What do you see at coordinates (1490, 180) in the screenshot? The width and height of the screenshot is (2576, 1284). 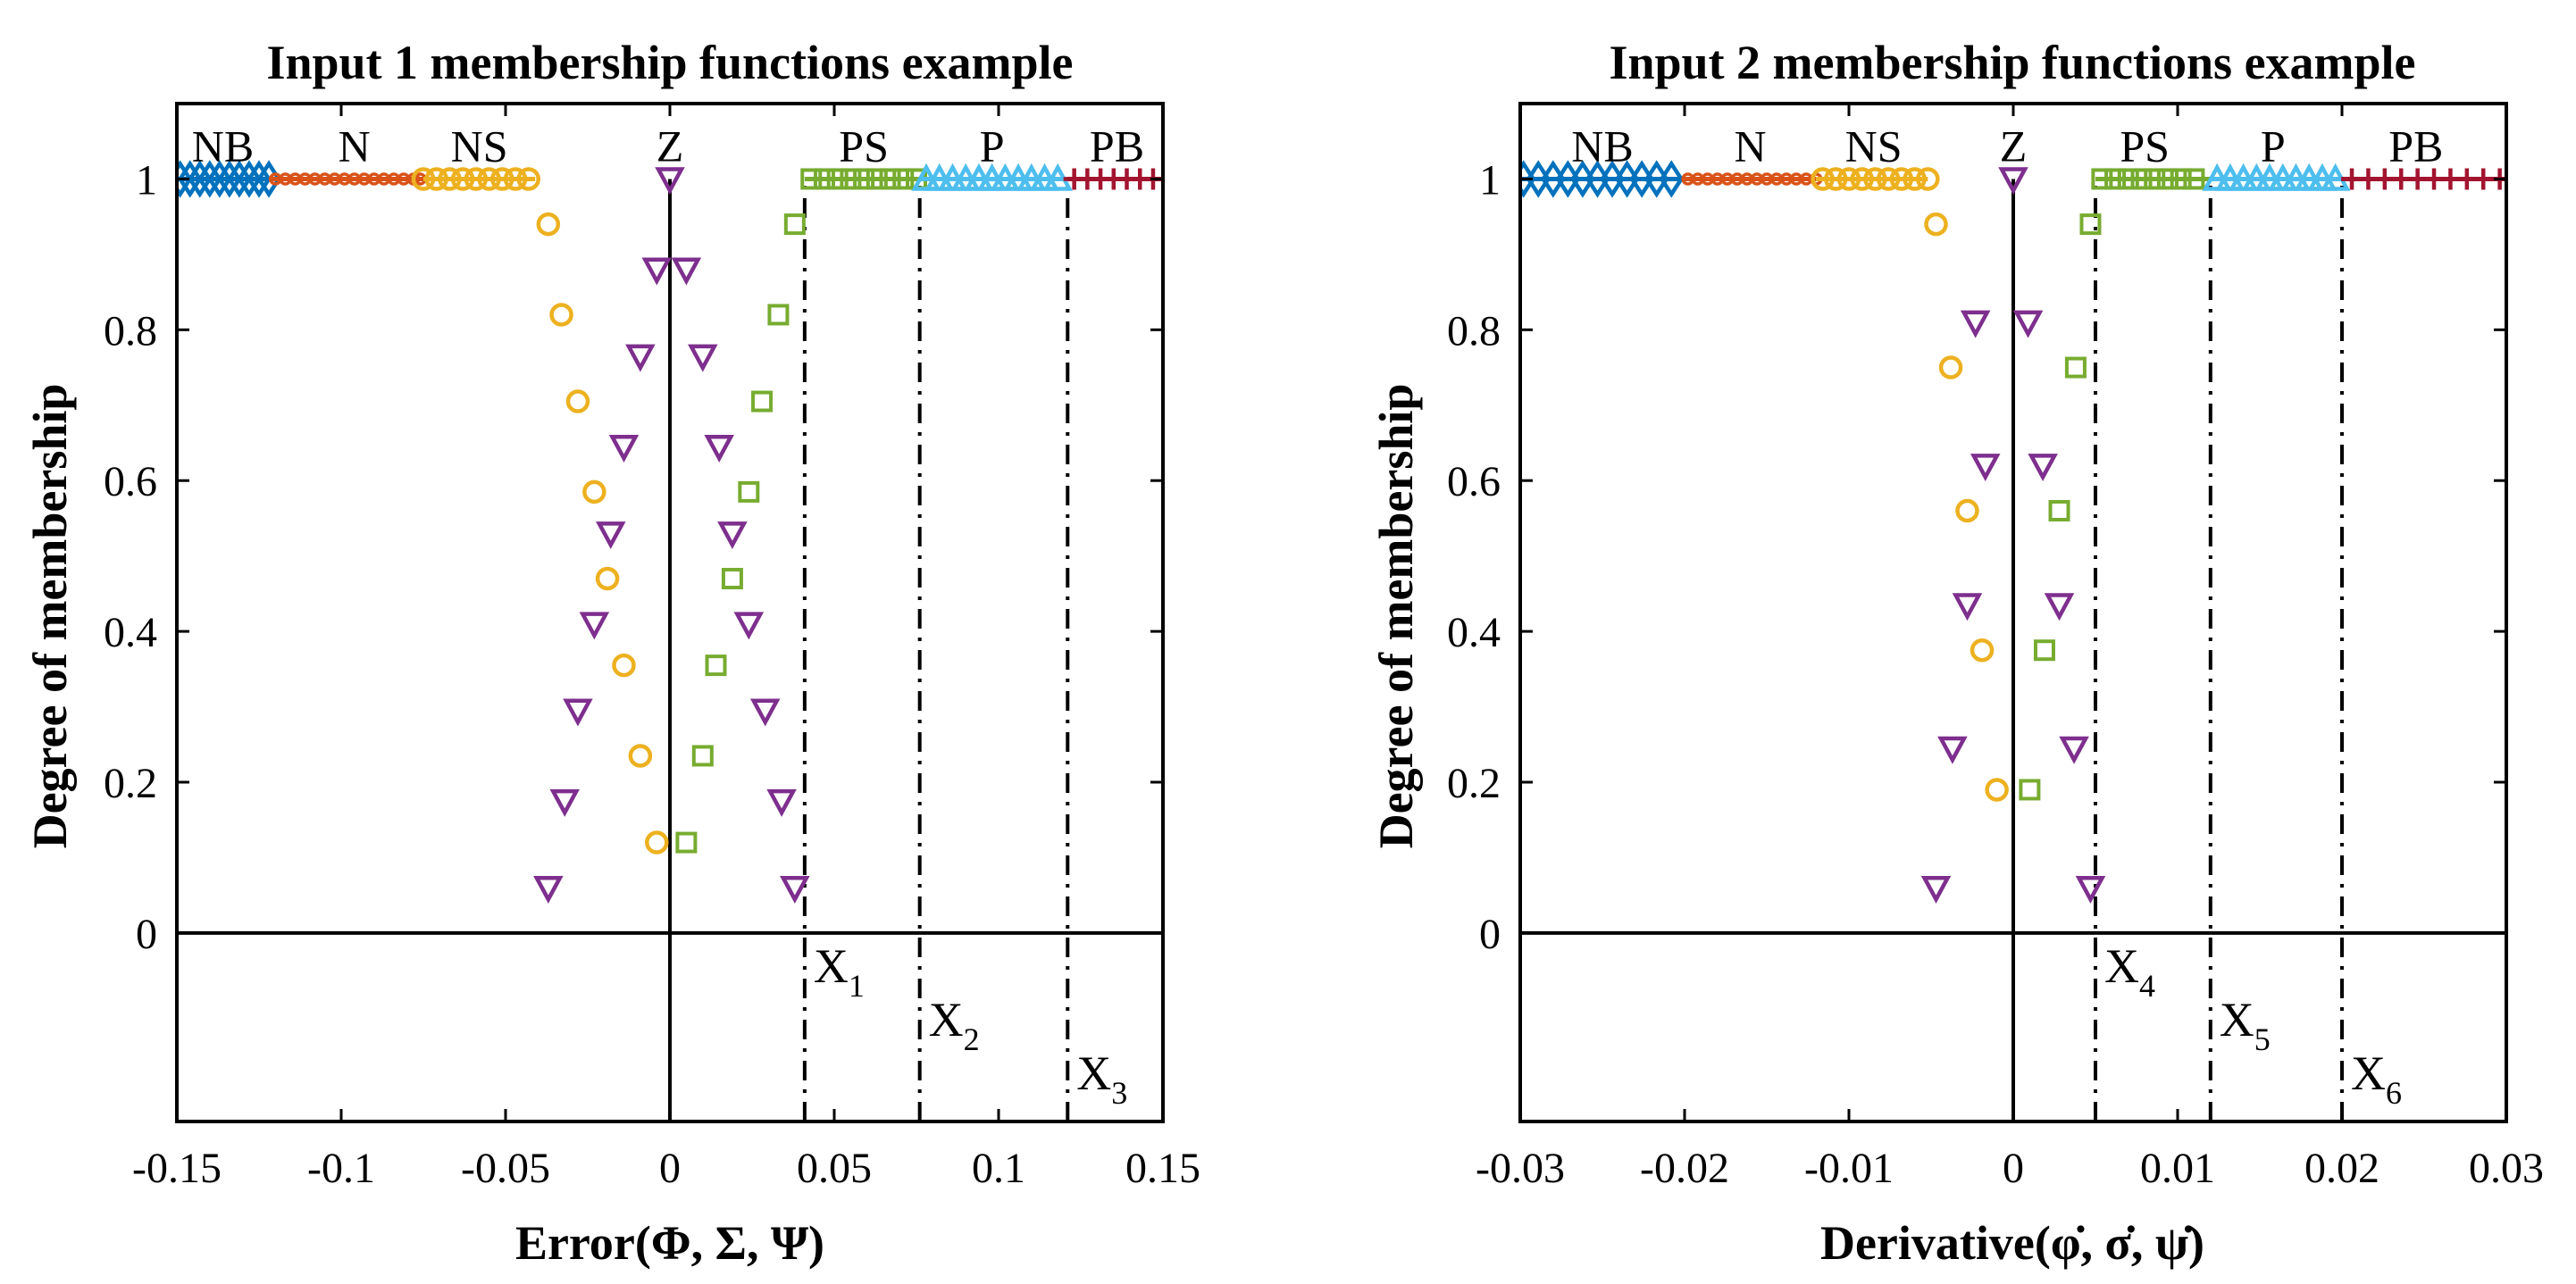 I see `y-tick-label: 1` at bounding box center [1490, 180].